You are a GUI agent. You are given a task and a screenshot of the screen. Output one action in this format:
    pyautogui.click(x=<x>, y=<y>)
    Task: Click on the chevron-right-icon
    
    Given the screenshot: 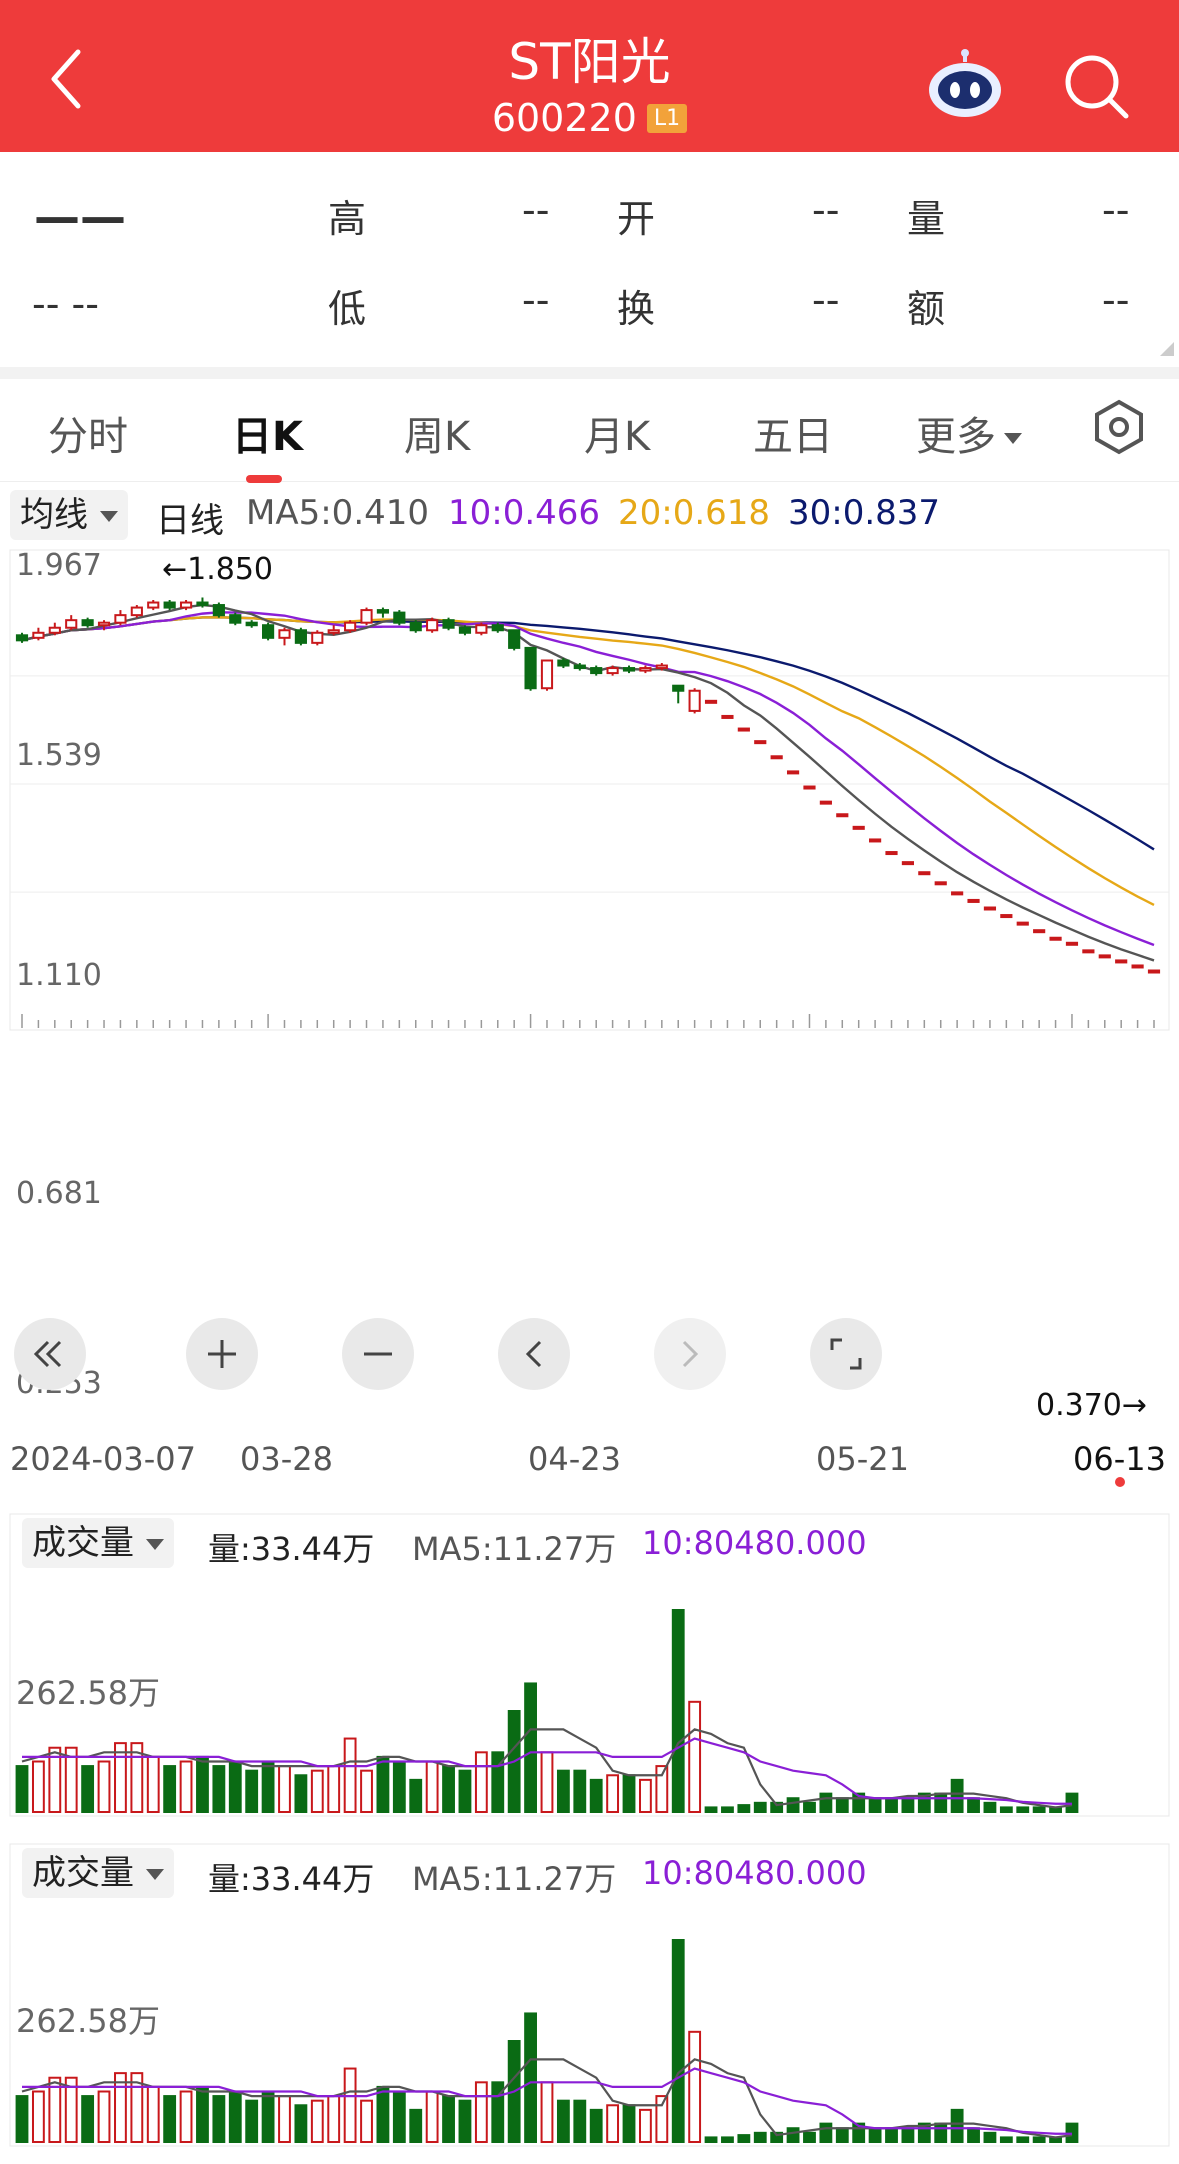 What is the action you would take?
    pyautogui.click(x=690, y=1354)
    